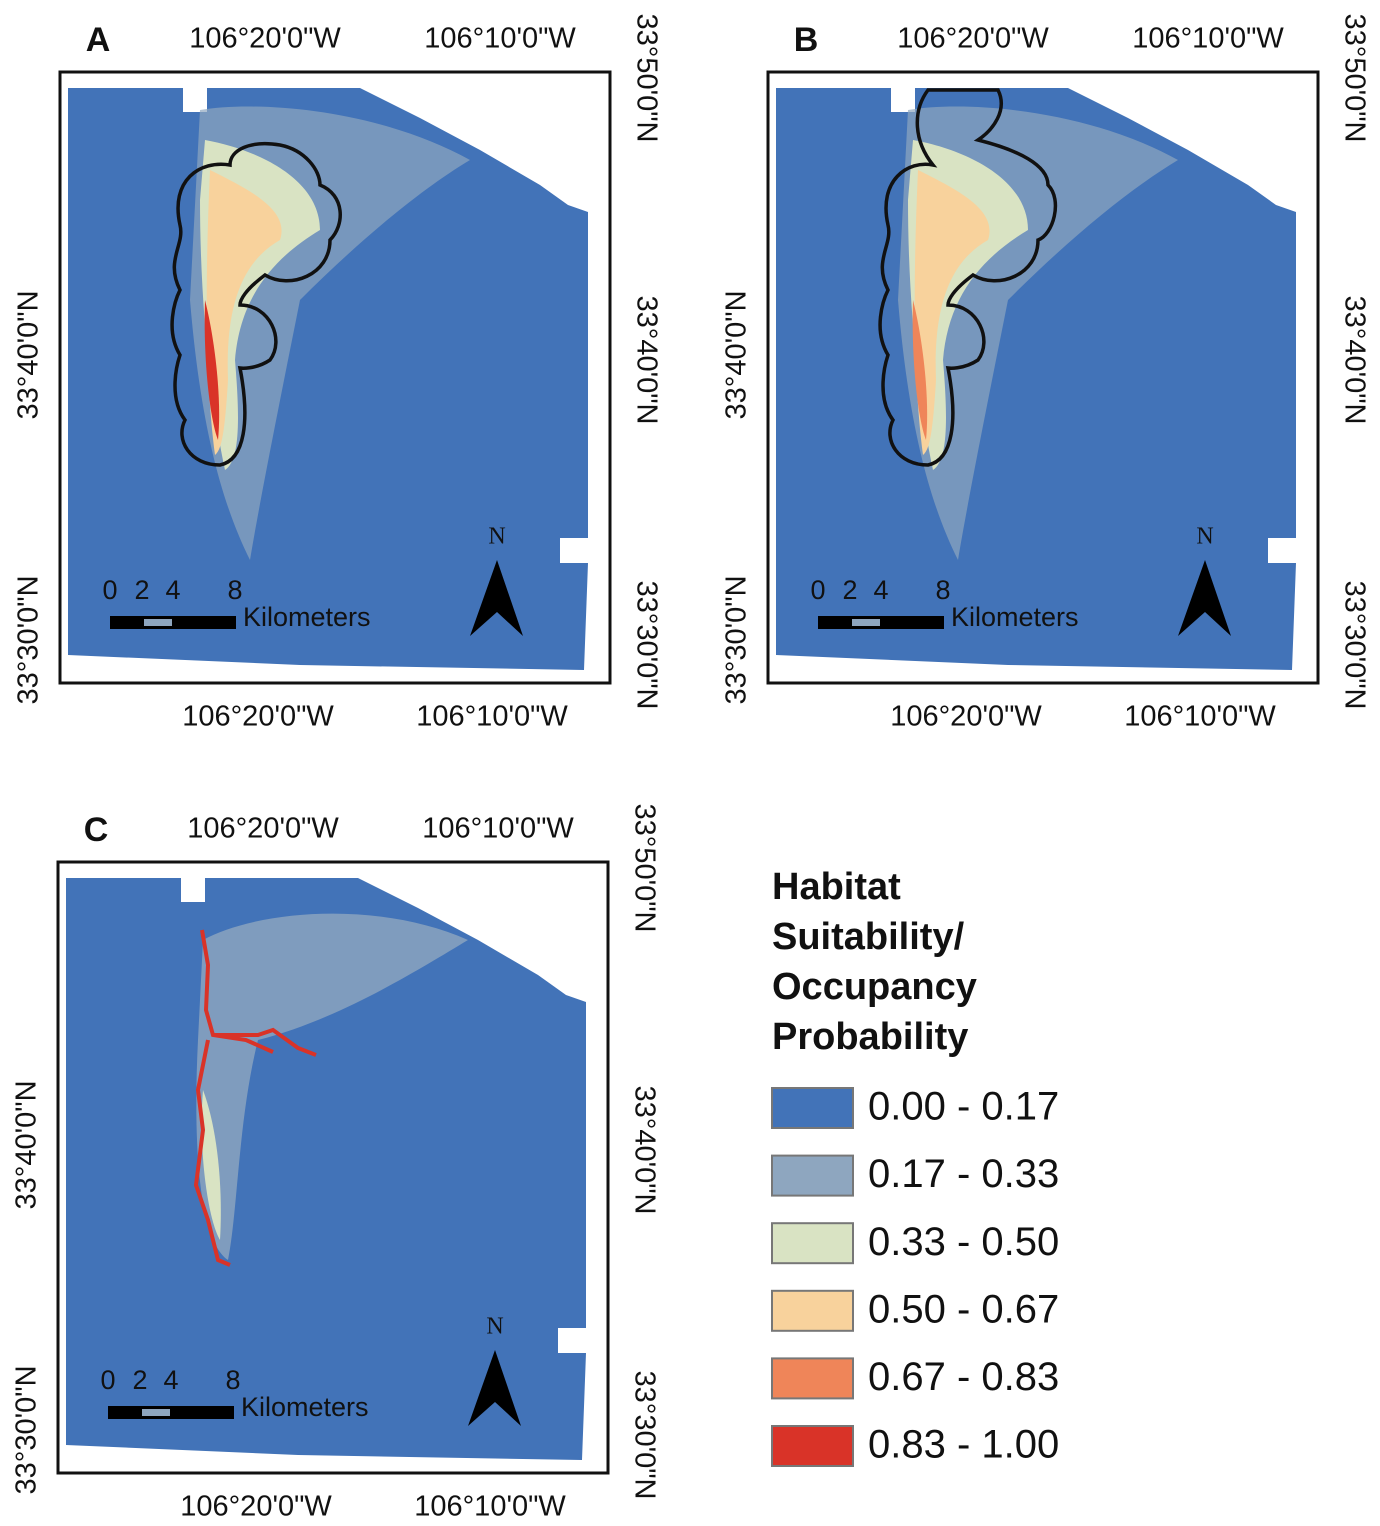 The image size is (1380, 1526). What do you see at coordinates (211, 1165) in the screenshot?
I see `habitat-mid` at bounding box center [211, 1165].